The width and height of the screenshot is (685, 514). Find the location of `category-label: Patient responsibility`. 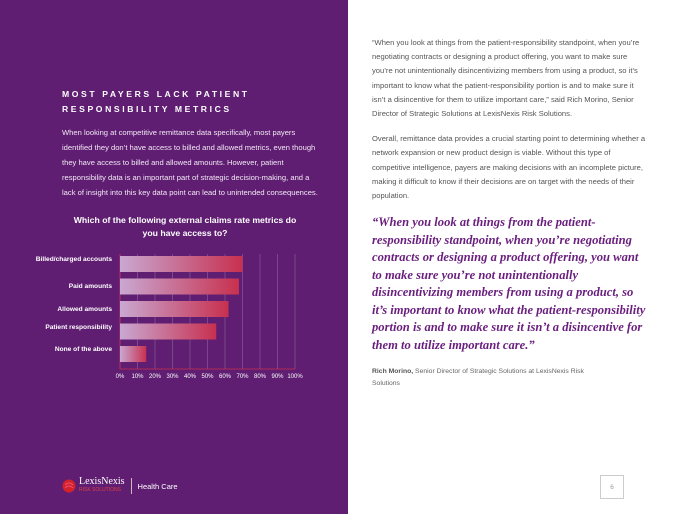

category-label: Patient responsibility is located at coordinates (78, 327).